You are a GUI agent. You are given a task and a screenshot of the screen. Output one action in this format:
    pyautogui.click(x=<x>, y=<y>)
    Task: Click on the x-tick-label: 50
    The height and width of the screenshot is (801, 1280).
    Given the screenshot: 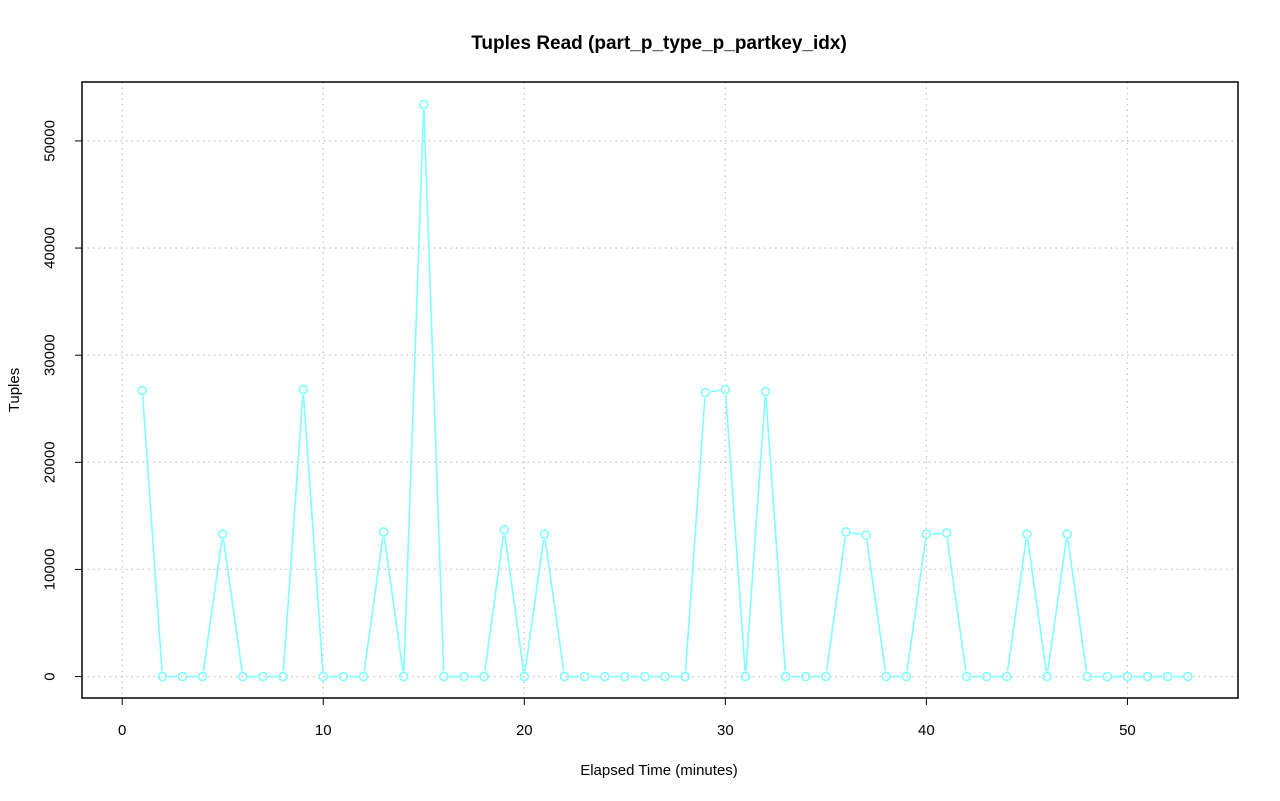 What is the action you would take?
    pyautogui.click(x=1127, y=730)
    